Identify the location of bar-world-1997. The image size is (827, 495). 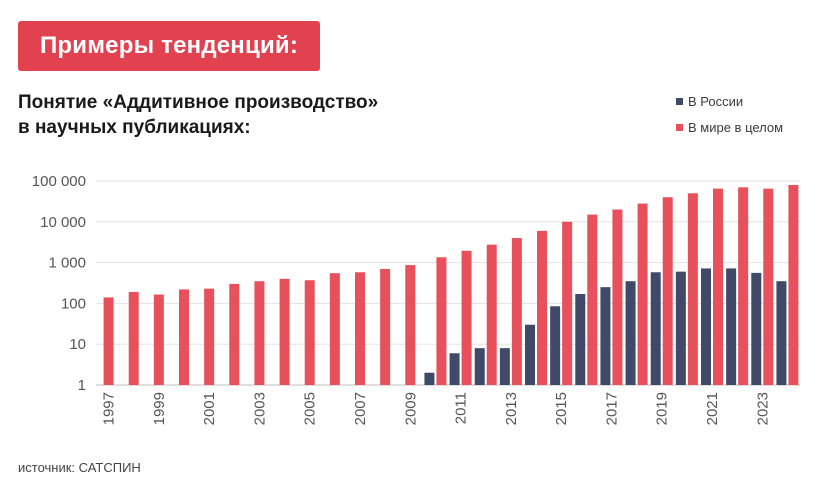
(108, 341).